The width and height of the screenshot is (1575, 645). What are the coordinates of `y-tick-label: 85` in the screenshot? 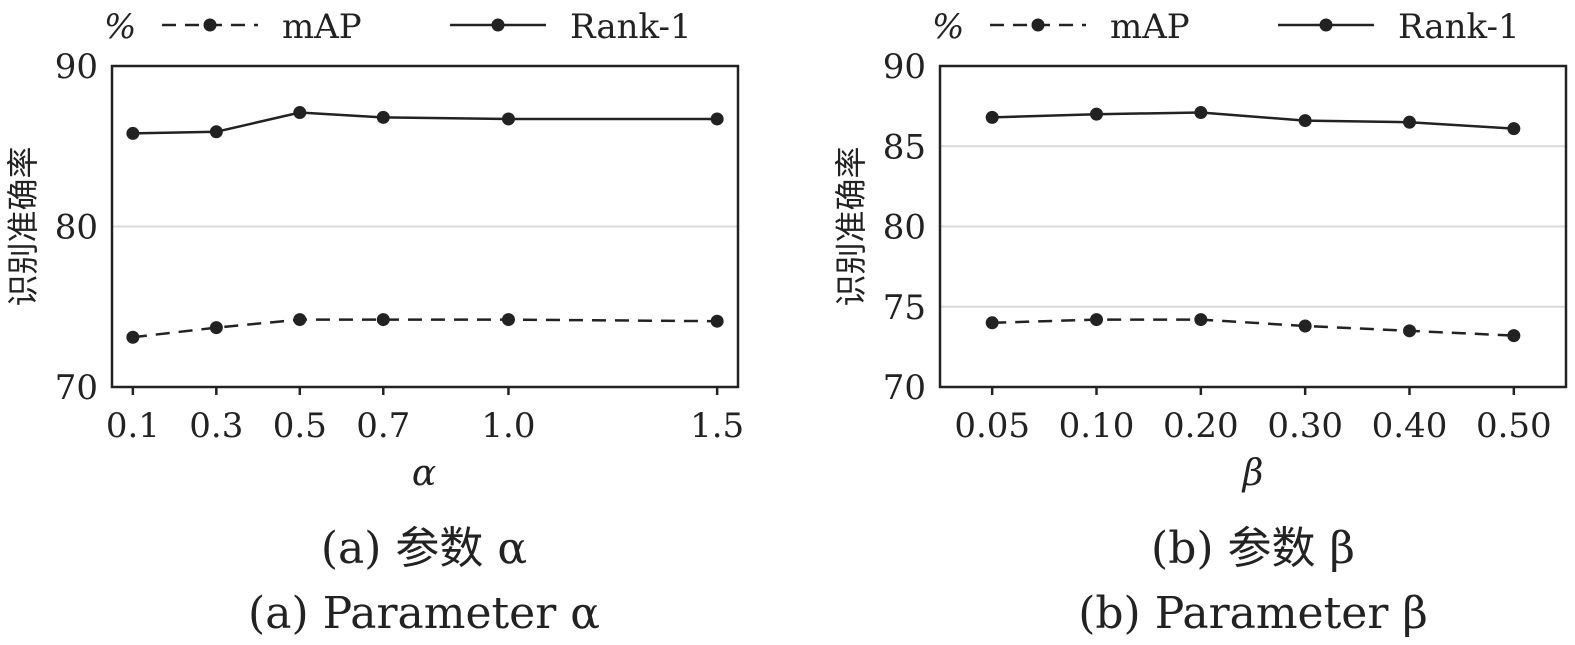 It's located at (904, 147).